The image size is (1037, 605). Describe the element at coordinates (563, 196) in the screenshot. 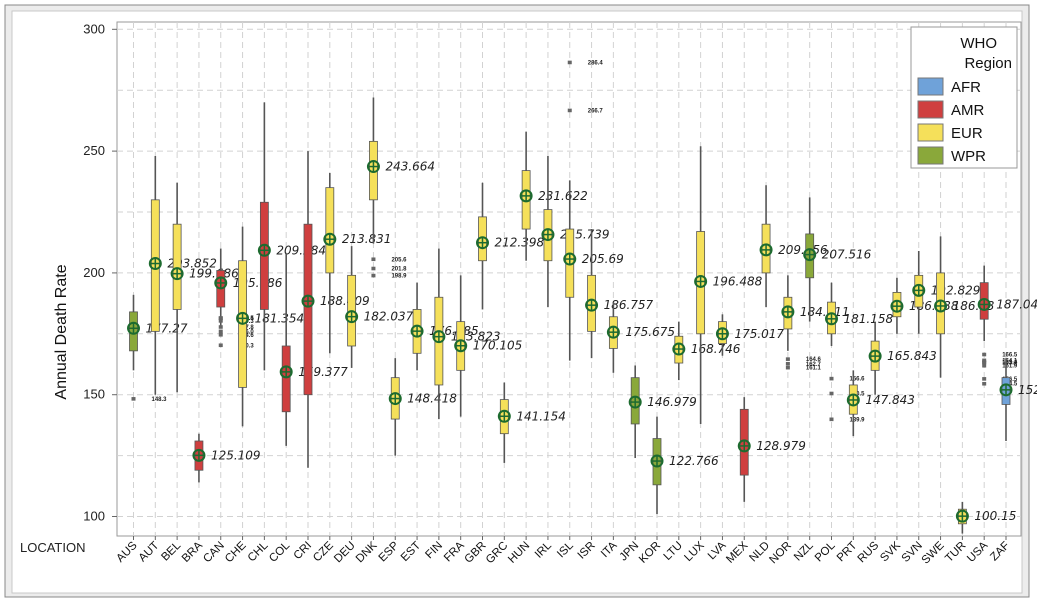

I see `mean-label: 231.622` at that location.